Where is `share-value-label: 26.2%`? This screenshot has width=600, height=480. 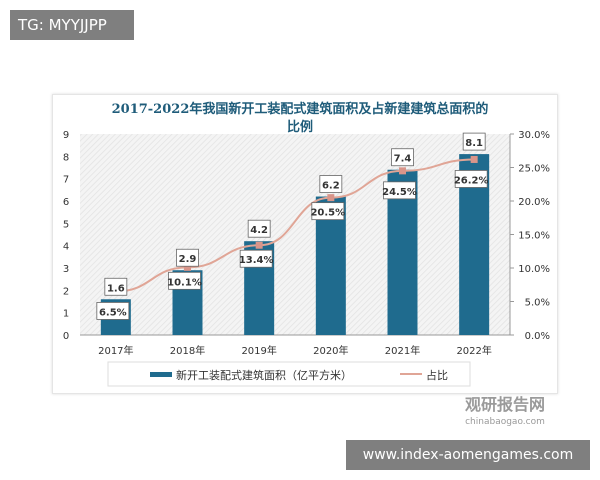 share-value-label: 26.2% is located at coordinates (471, 180).